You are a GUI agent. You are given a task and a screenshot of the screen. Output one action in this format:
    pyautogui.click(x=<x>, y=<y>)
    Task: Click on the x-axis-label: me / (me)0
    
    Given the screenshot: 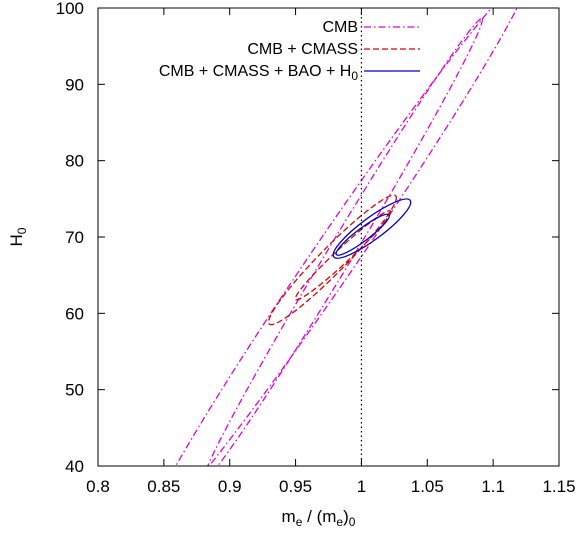 What is the action you would take?
    pyautogui.click(x=319, y=518)
    